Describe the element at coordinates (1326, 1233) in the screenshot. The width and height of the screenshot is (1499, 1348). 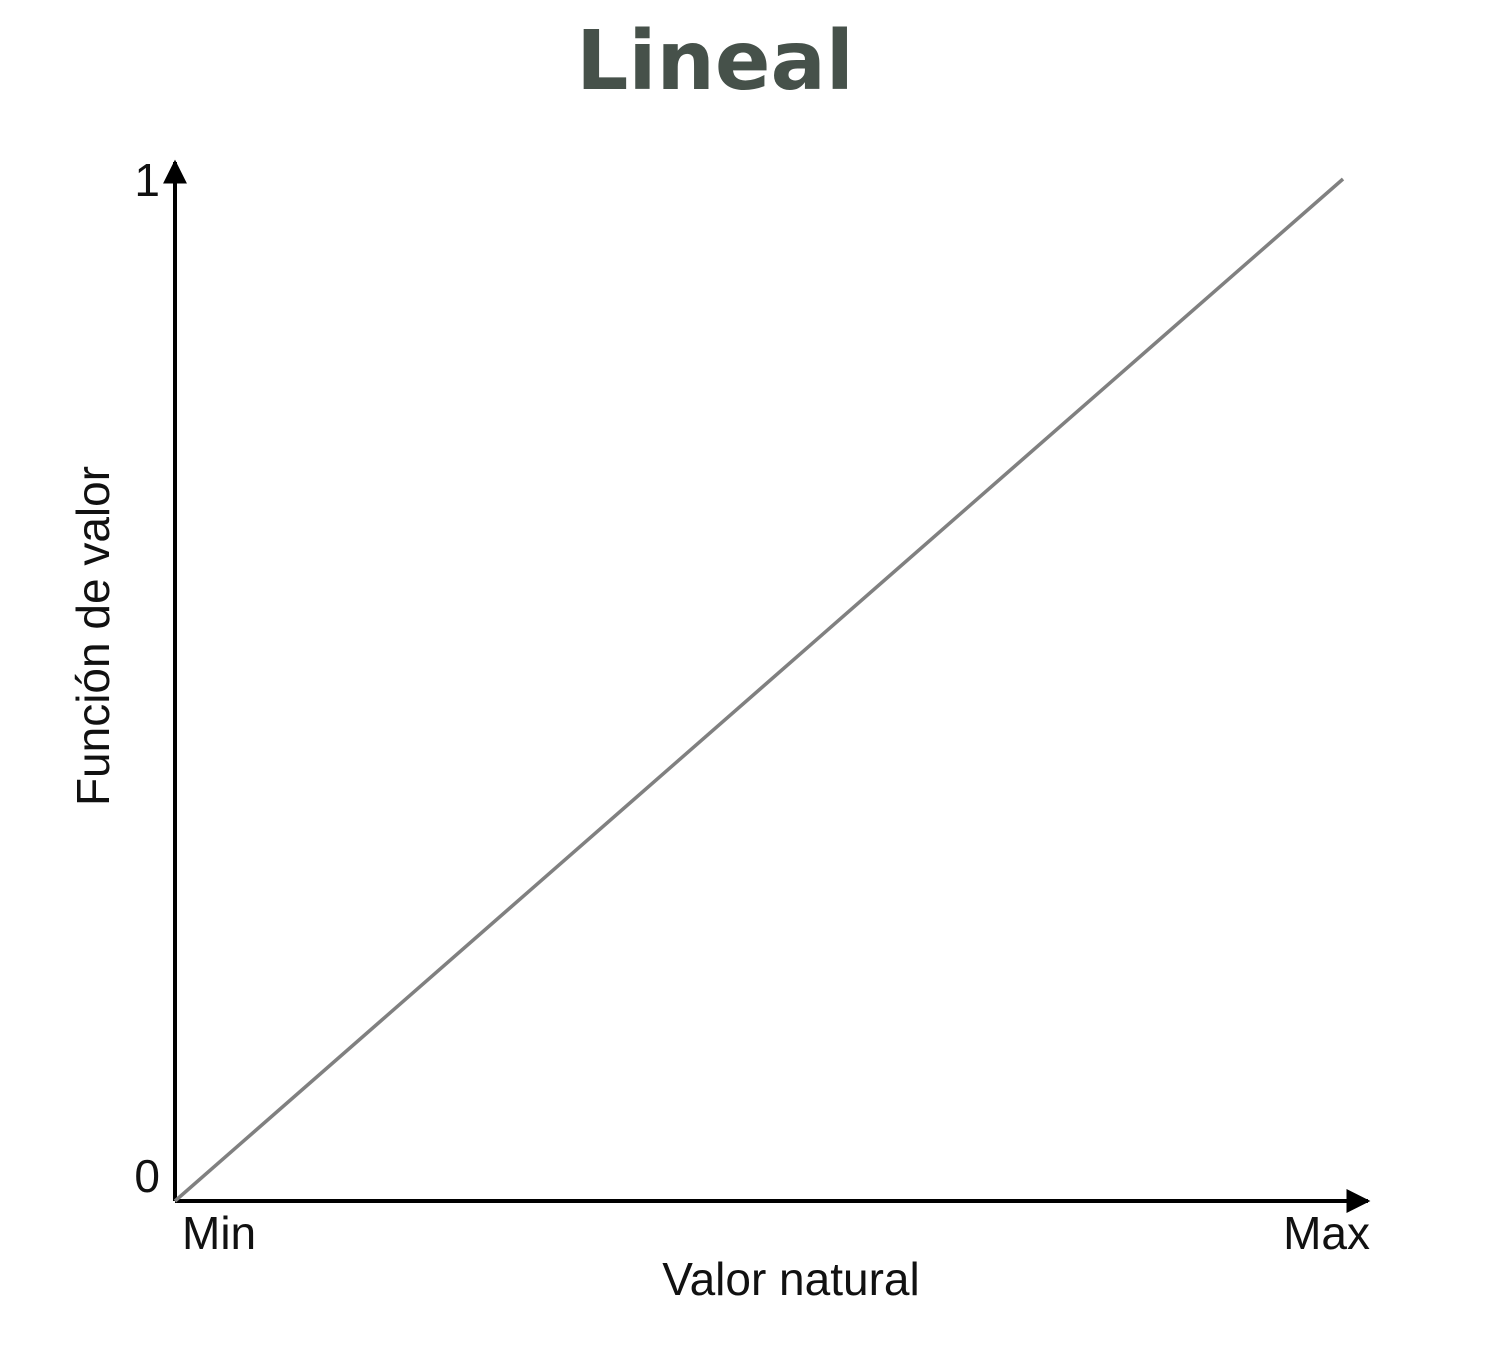
I see `x-tick-label-max: Max` at that location.